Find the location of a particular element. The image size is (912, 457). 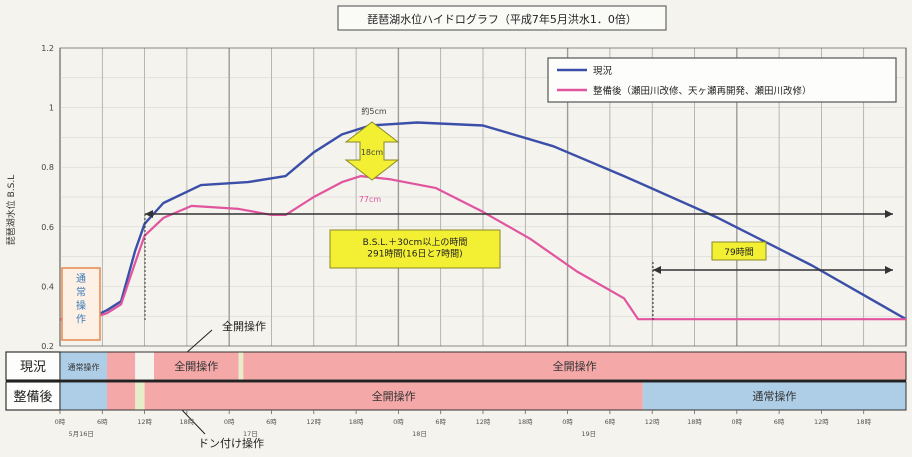

short-arrow-right-head is located at coordinates (889, 270).